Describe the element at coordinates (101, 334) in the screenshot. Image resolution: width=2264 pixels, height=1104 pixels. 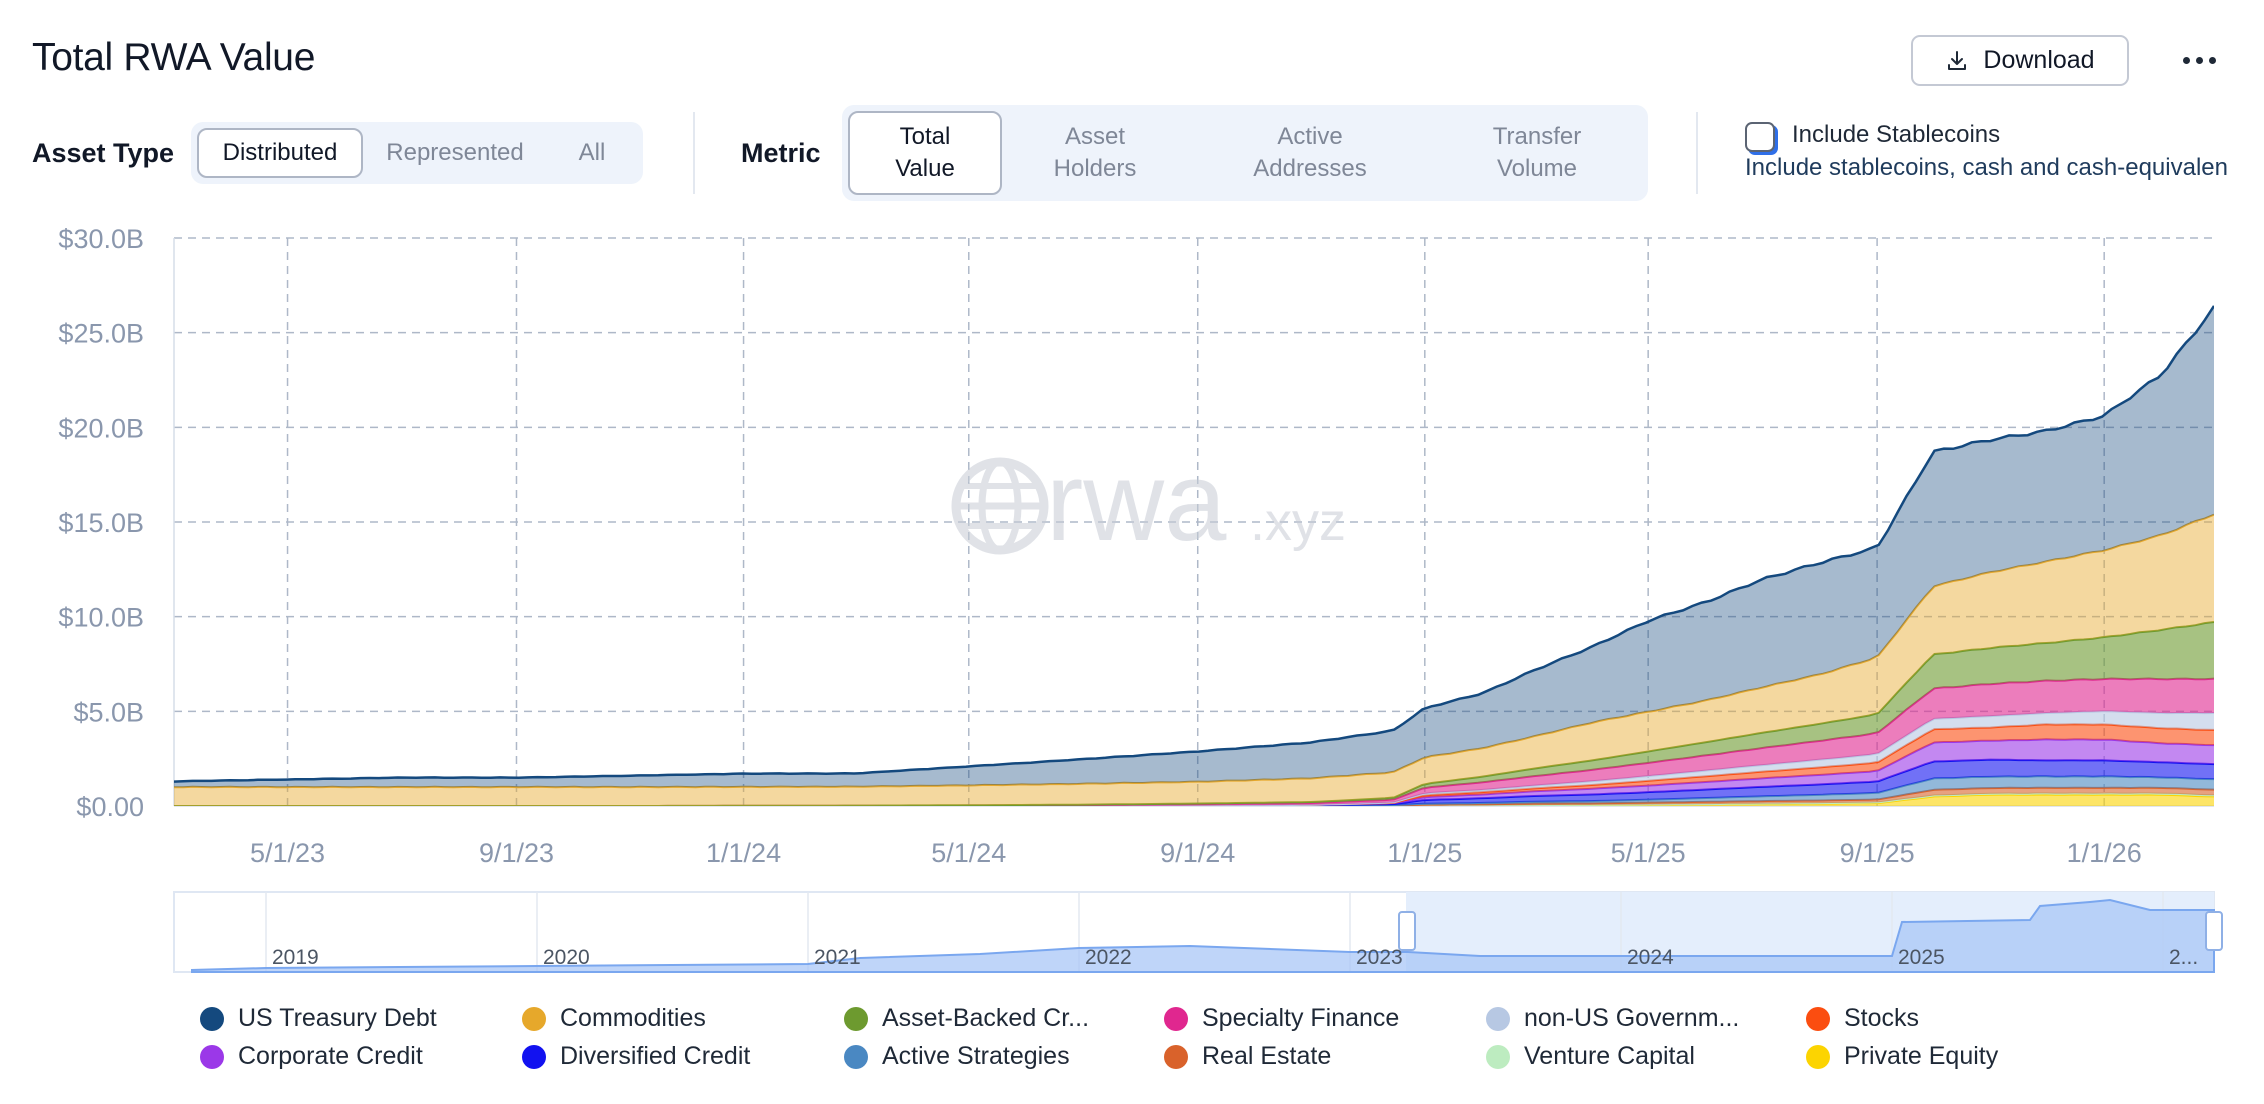
I see `y-tick-label: $25.0B` at that location.